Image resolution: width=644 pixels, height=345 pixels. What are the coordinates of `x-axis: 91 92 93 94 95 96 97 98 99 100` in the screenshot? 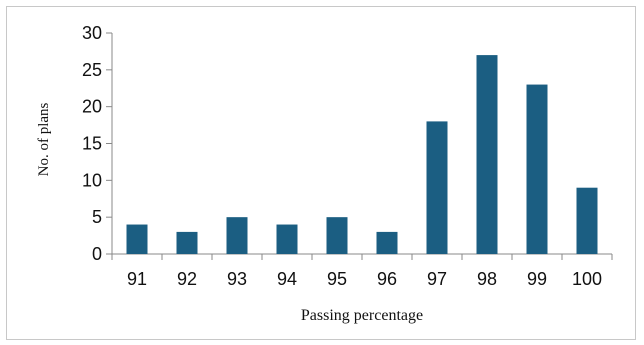 It's located at (362, 271).